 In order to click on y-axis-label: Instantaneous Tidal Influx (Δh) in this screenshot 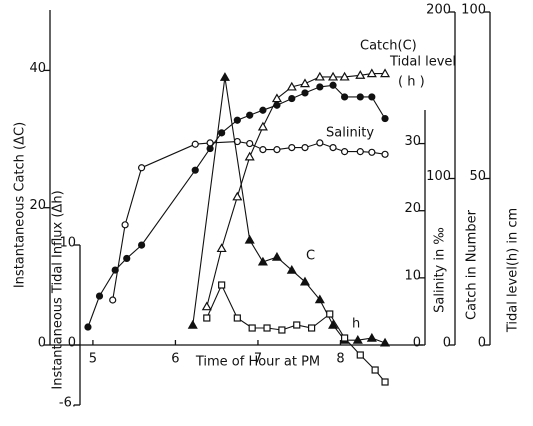, I will do `click(58, 289)`.